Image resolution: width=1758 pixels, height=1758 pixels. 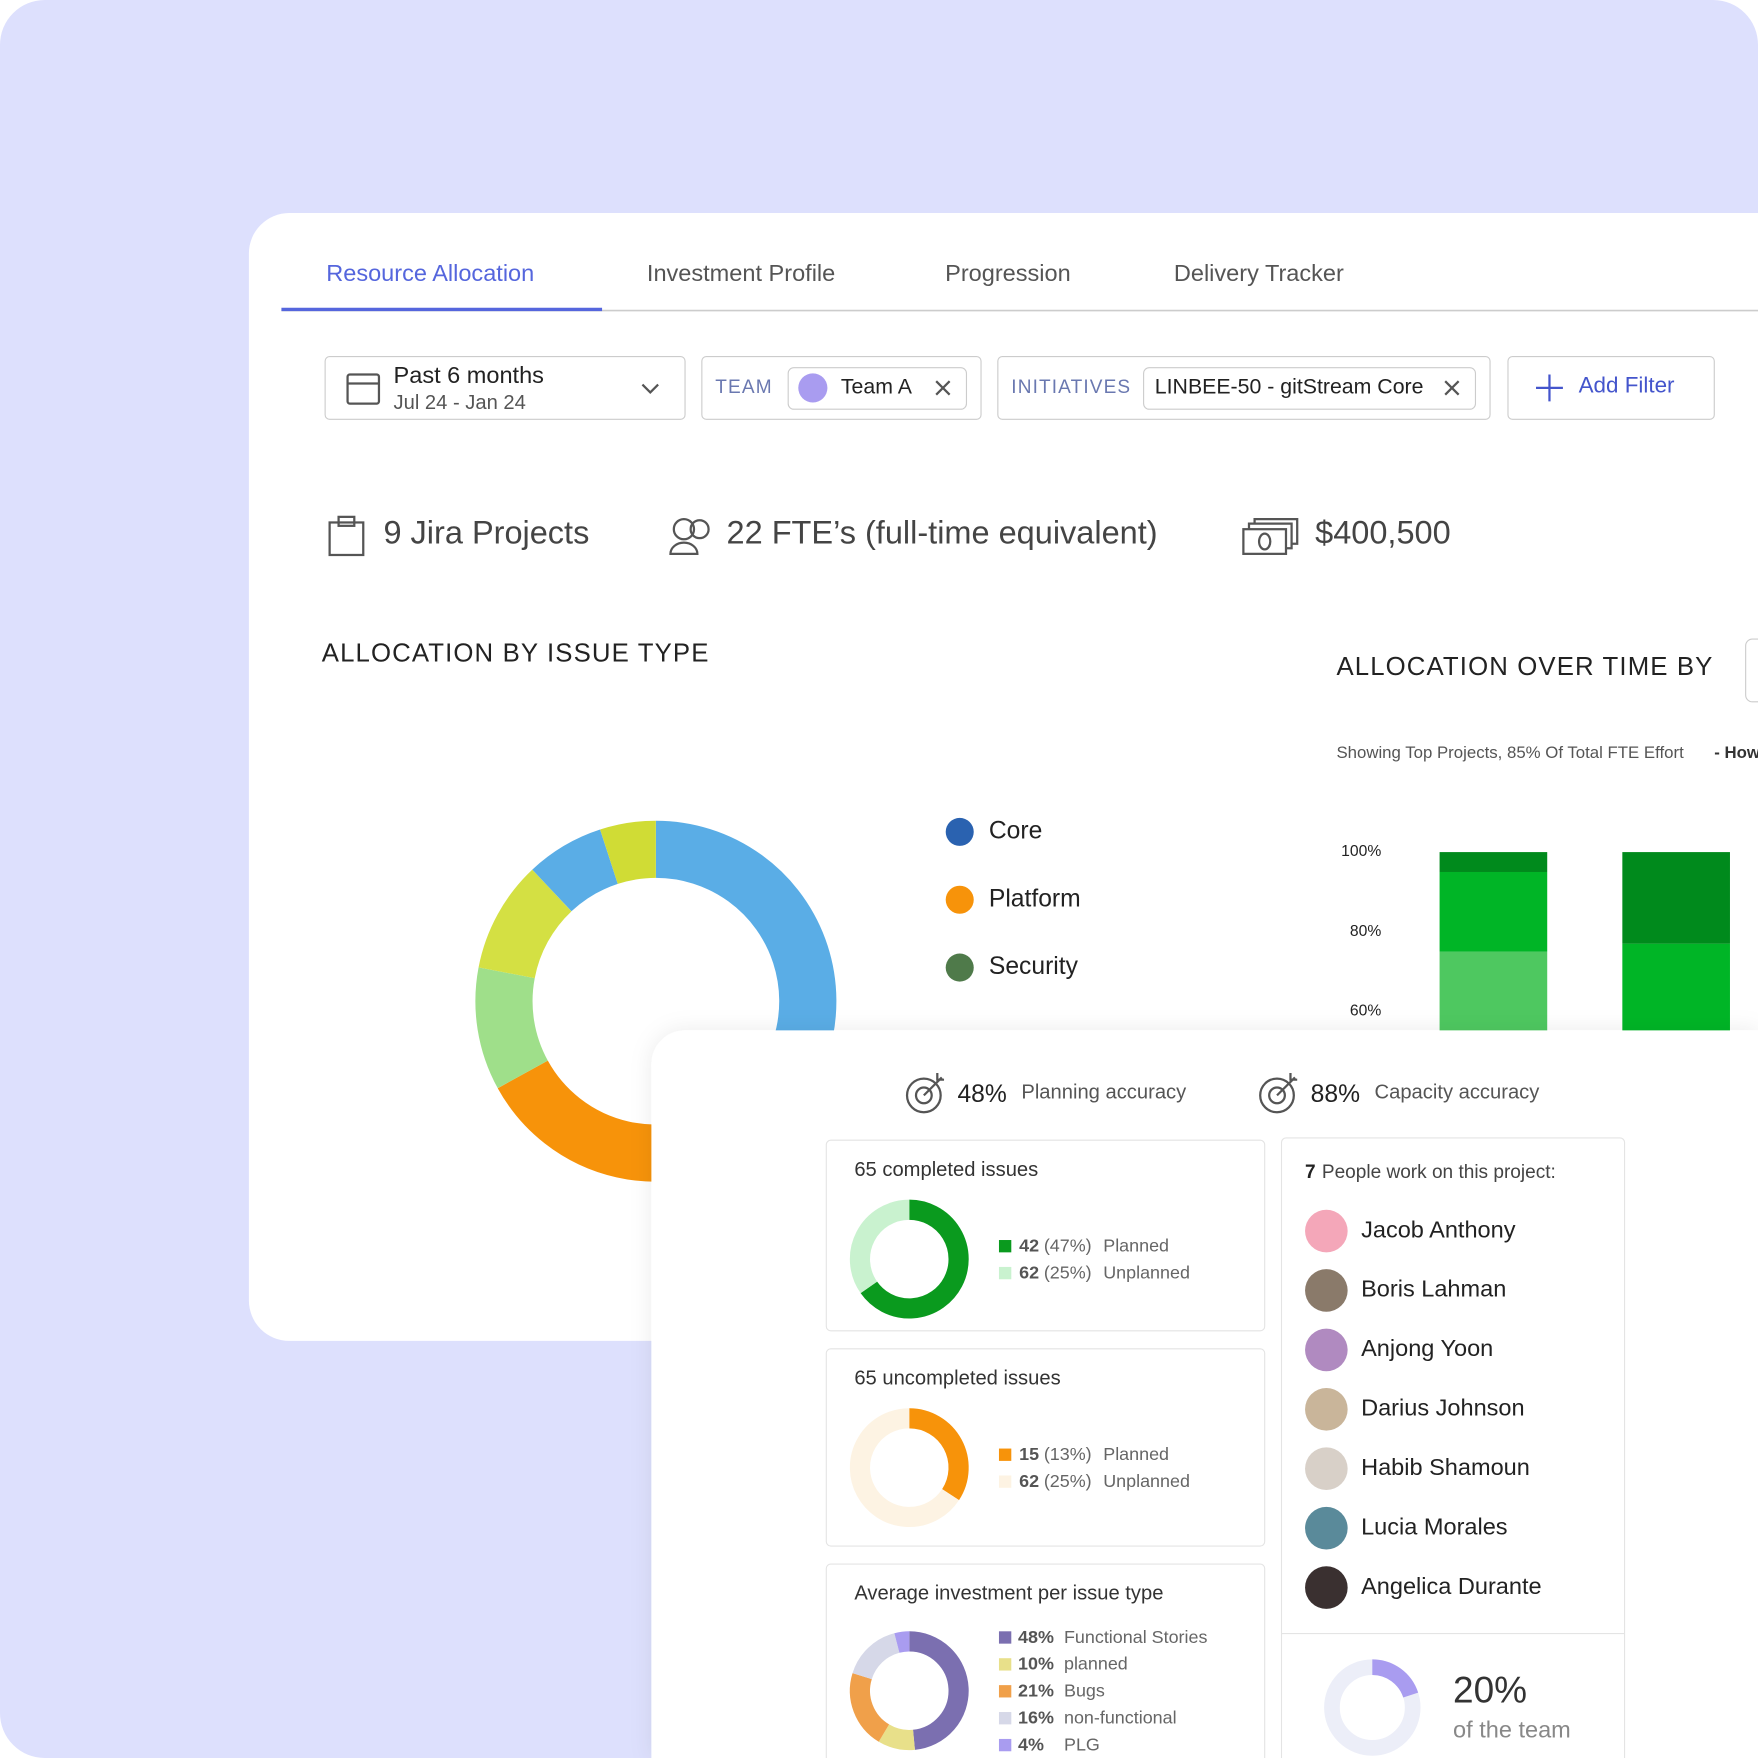 I want to click on stat: 9 Jira Projects, so click(x=486, y=532).